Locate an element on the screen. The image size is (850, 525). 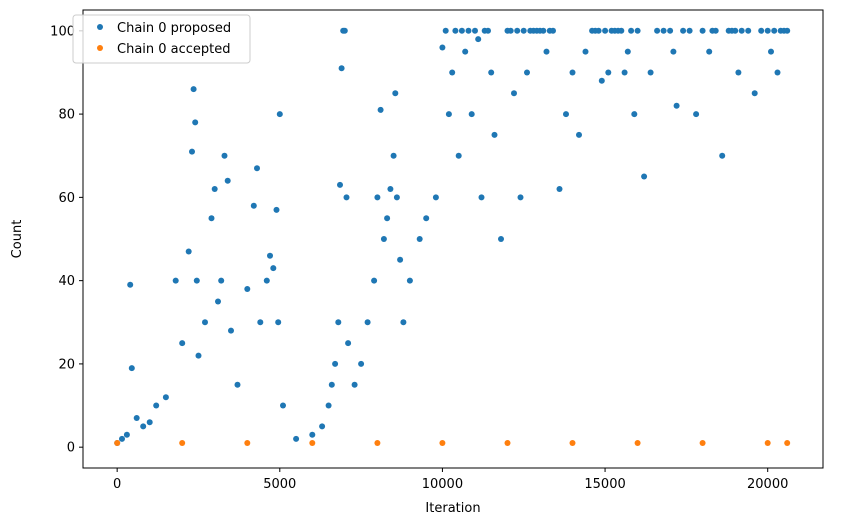
legend-label-proposed: Chain 0 proposed is located at coordinates (174, 28).